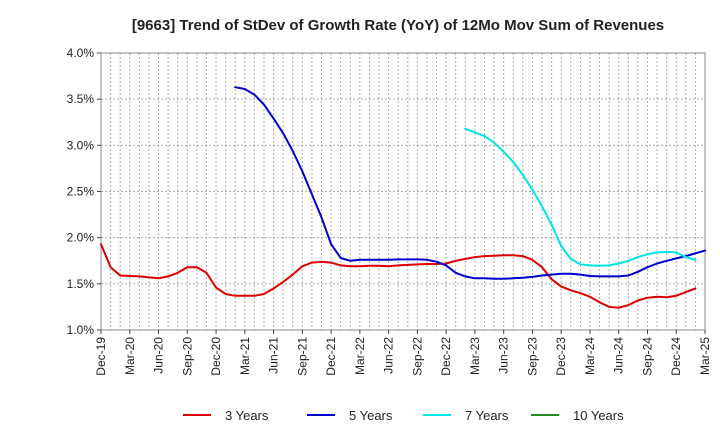  What do you see at coordinates (81, 284) in the screenshot?
I see `y-tick-label: 1.5%` at bounding box center [81, 284].